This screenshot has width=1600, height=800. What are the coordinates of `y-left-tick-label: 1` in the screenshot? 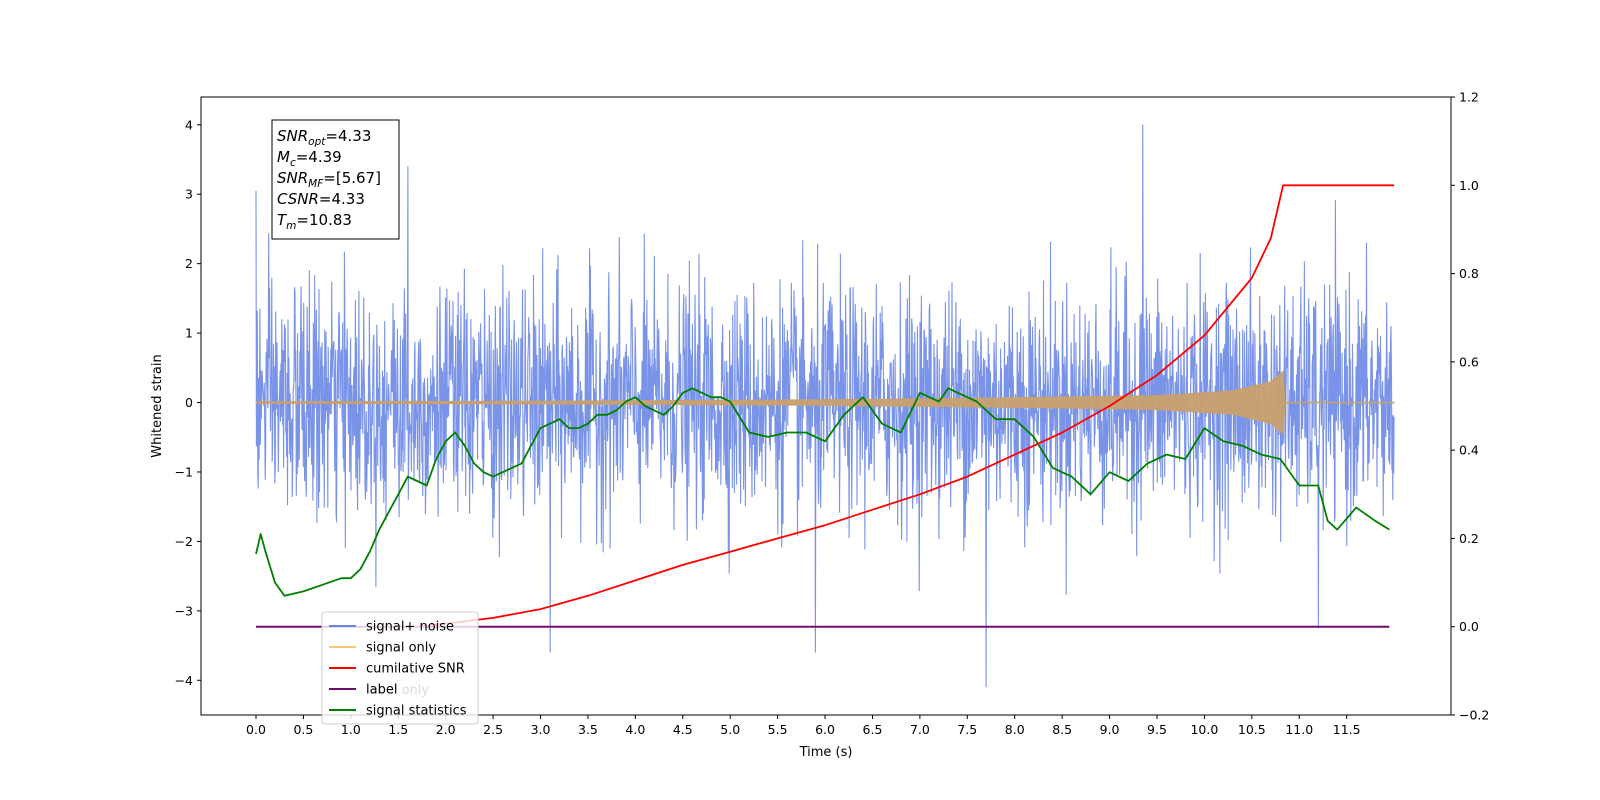 It's located at (189, 333).